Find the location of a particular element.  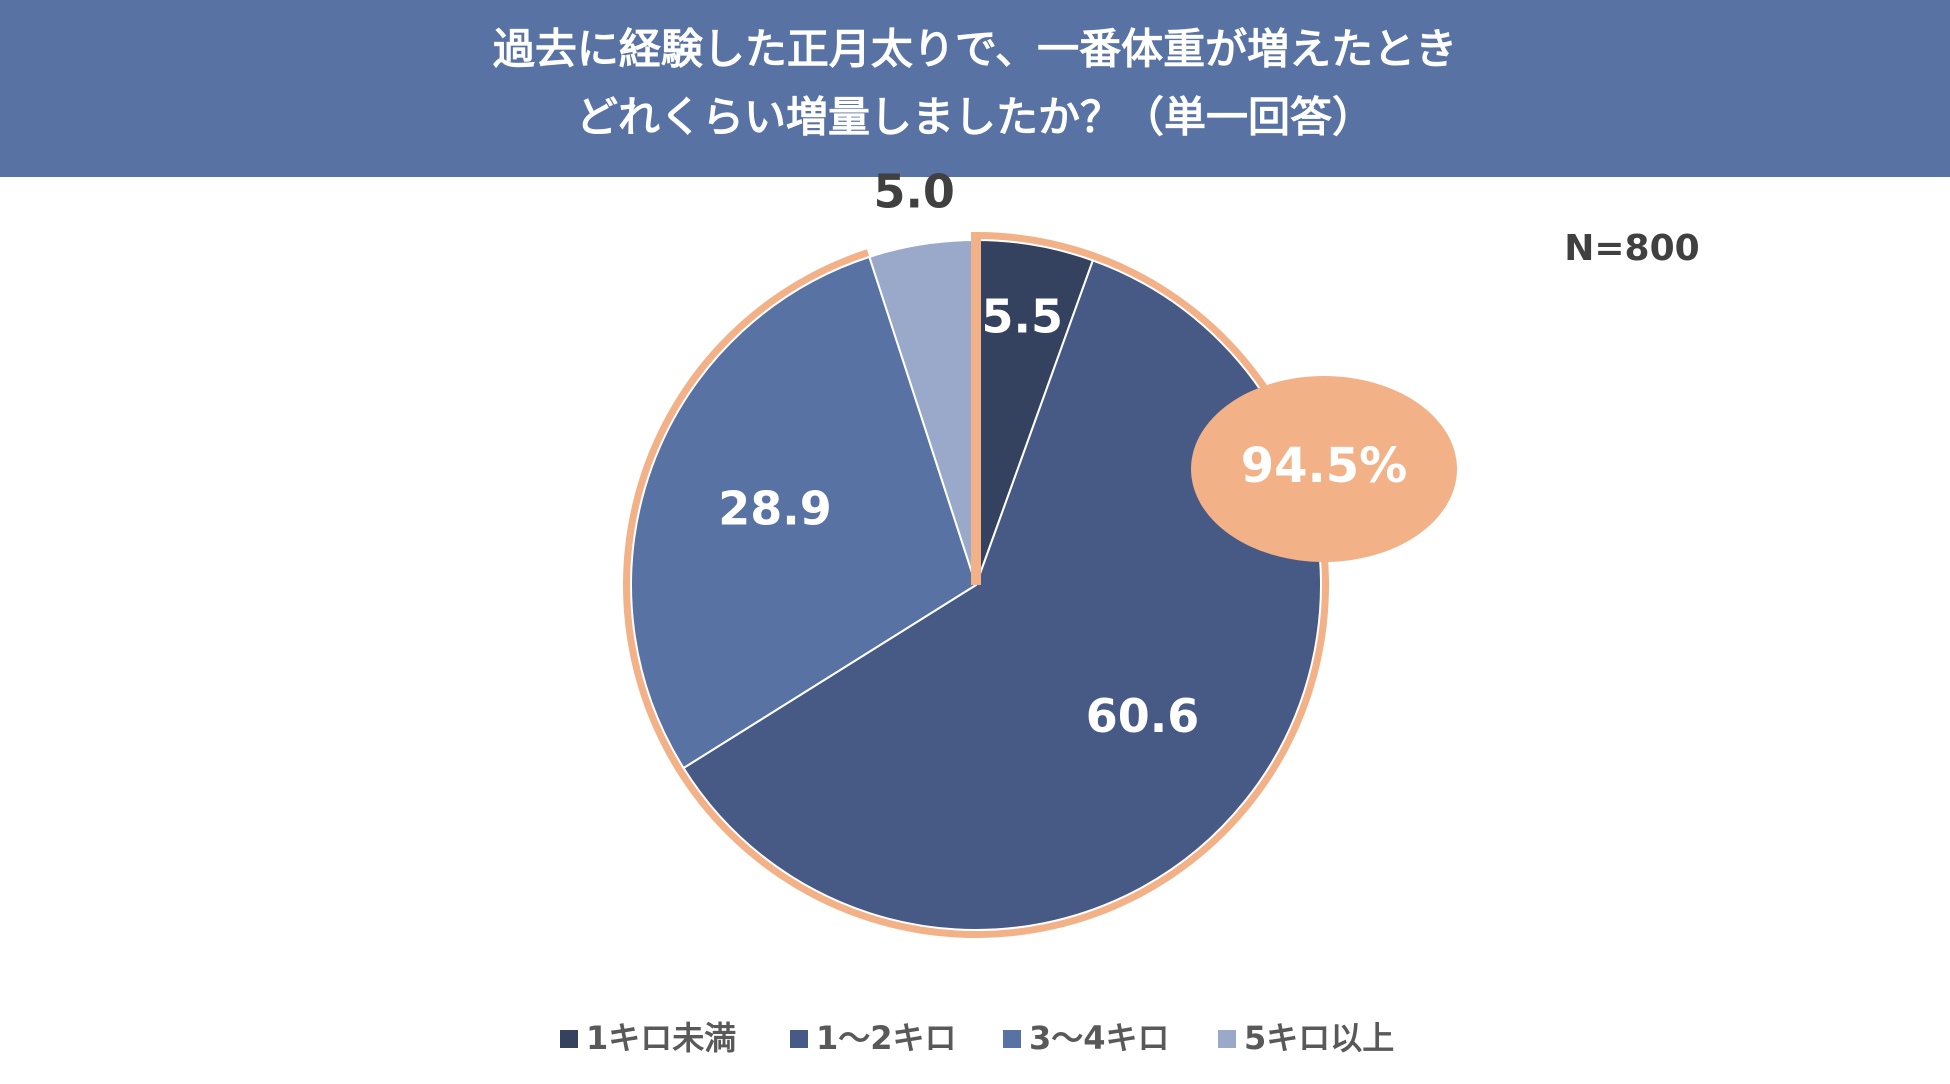

data-label: 28.9 is located at coordinates (775, 508).